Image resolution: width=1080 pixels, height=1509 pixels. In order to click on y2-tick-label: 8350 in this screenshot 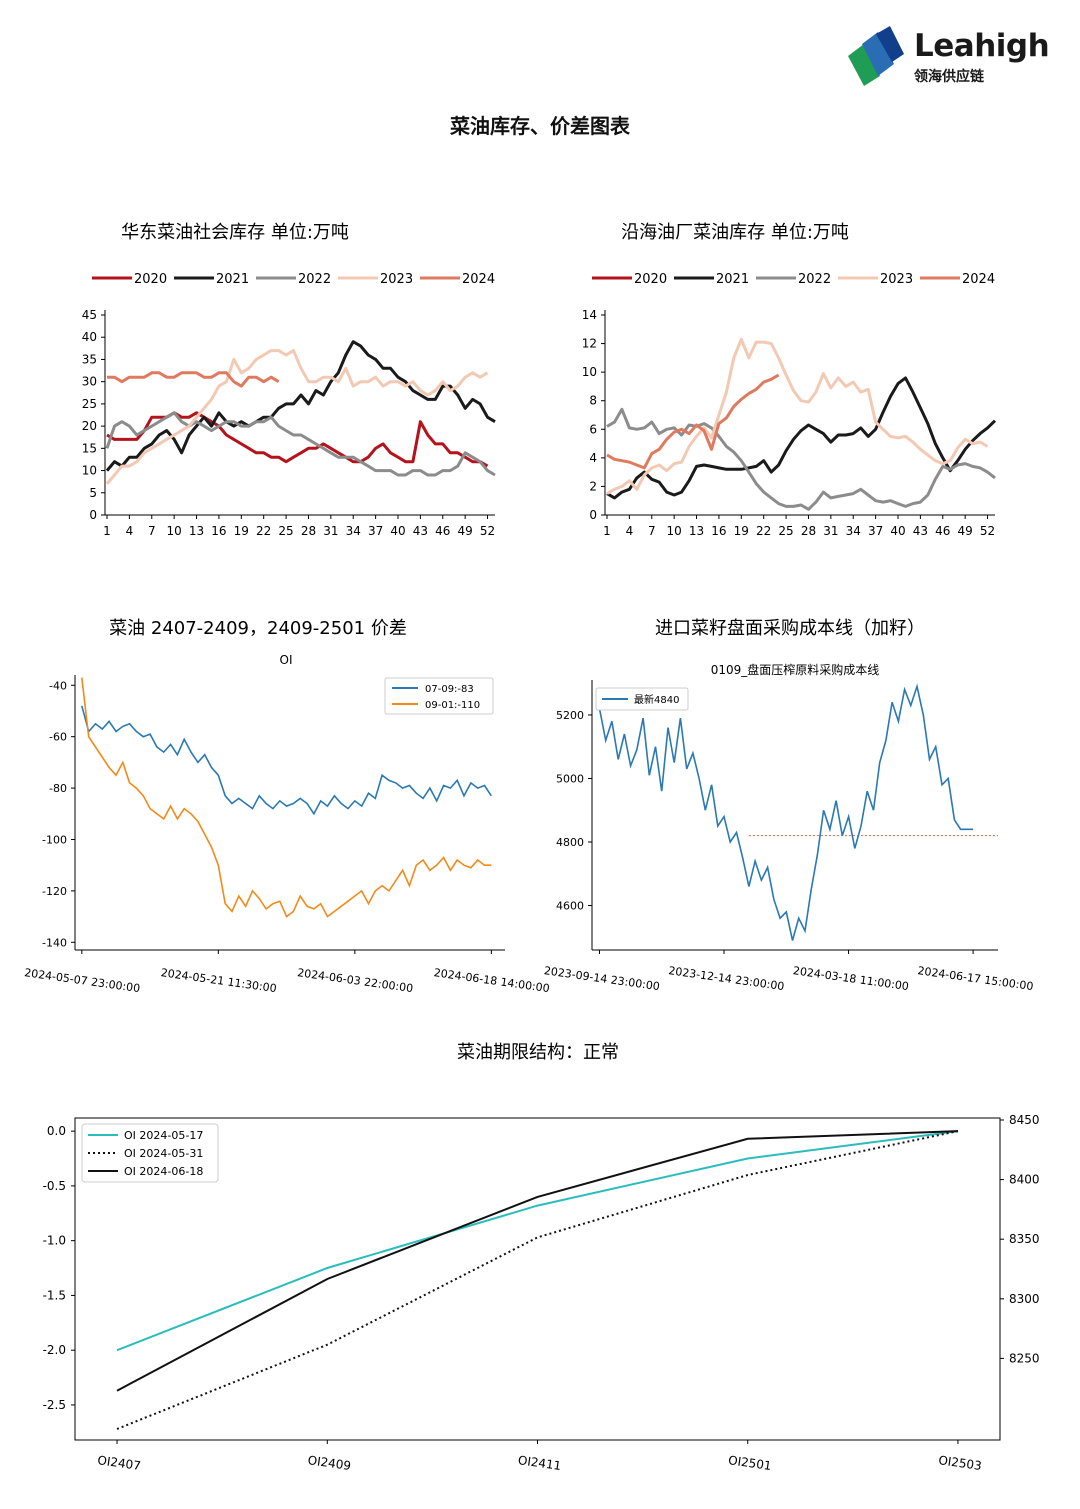, I will do `click(1024, 1239)`.